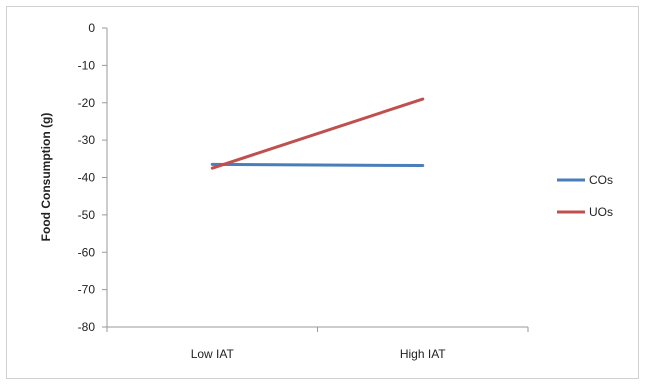 This screenshot has width=647, height=387. I want to click on y-tick-label: -20, so click(87, 103).